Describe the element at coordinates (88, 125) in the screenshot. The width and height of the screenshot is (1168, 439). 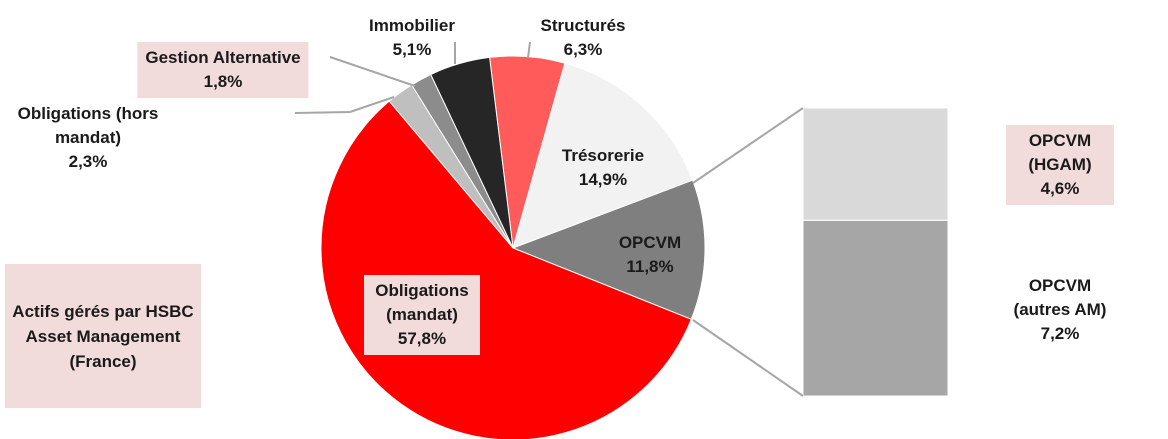
I see `label-name: Obligations (hors mandat)` at that location.